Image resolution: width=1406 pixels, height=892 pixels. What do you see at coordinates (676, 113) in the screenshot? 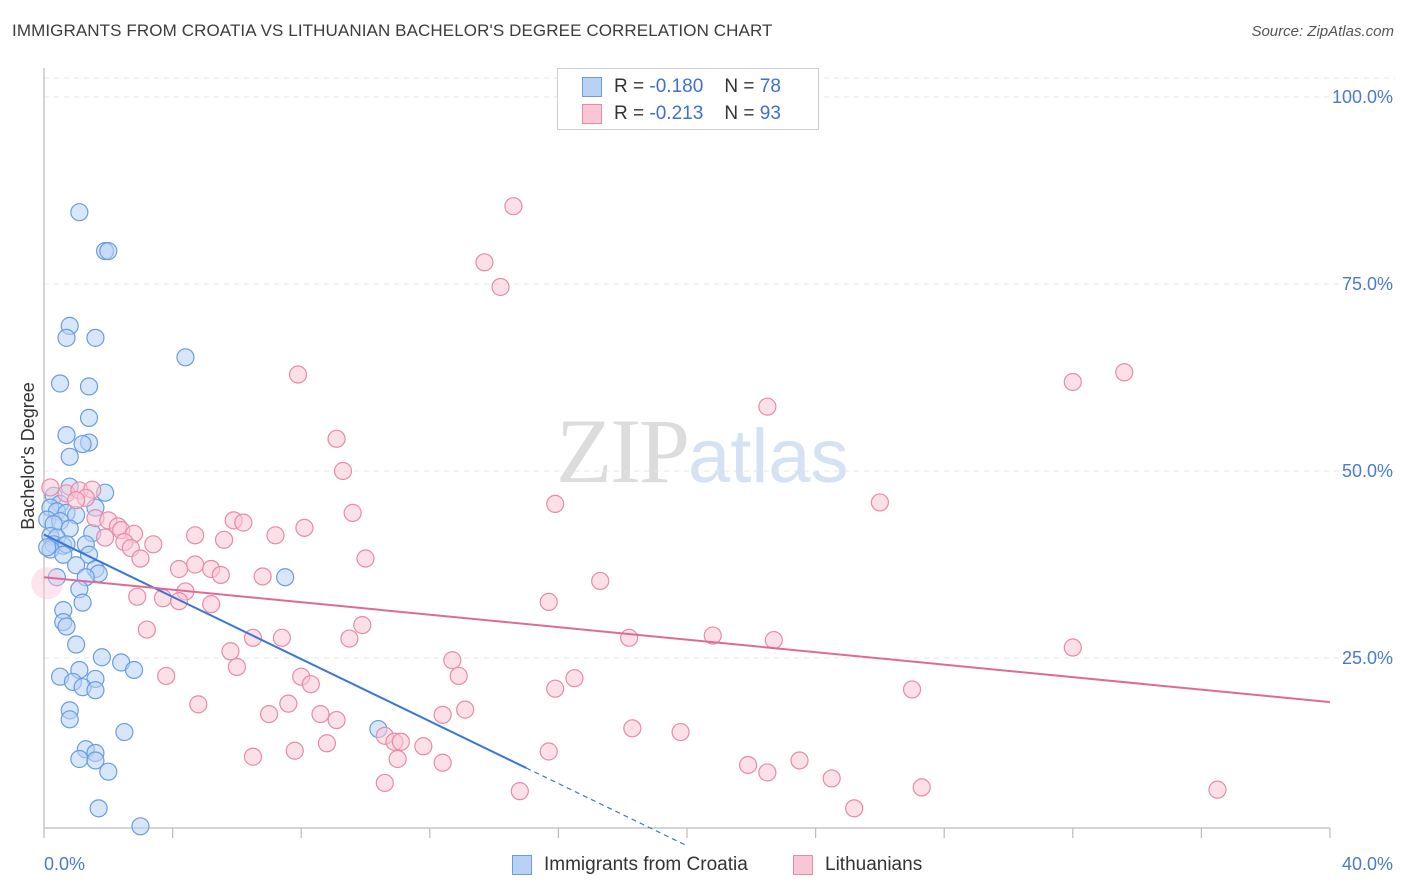
I see `legend-r-value-lithuanians: -0.213` at bounding box center [676, 113].